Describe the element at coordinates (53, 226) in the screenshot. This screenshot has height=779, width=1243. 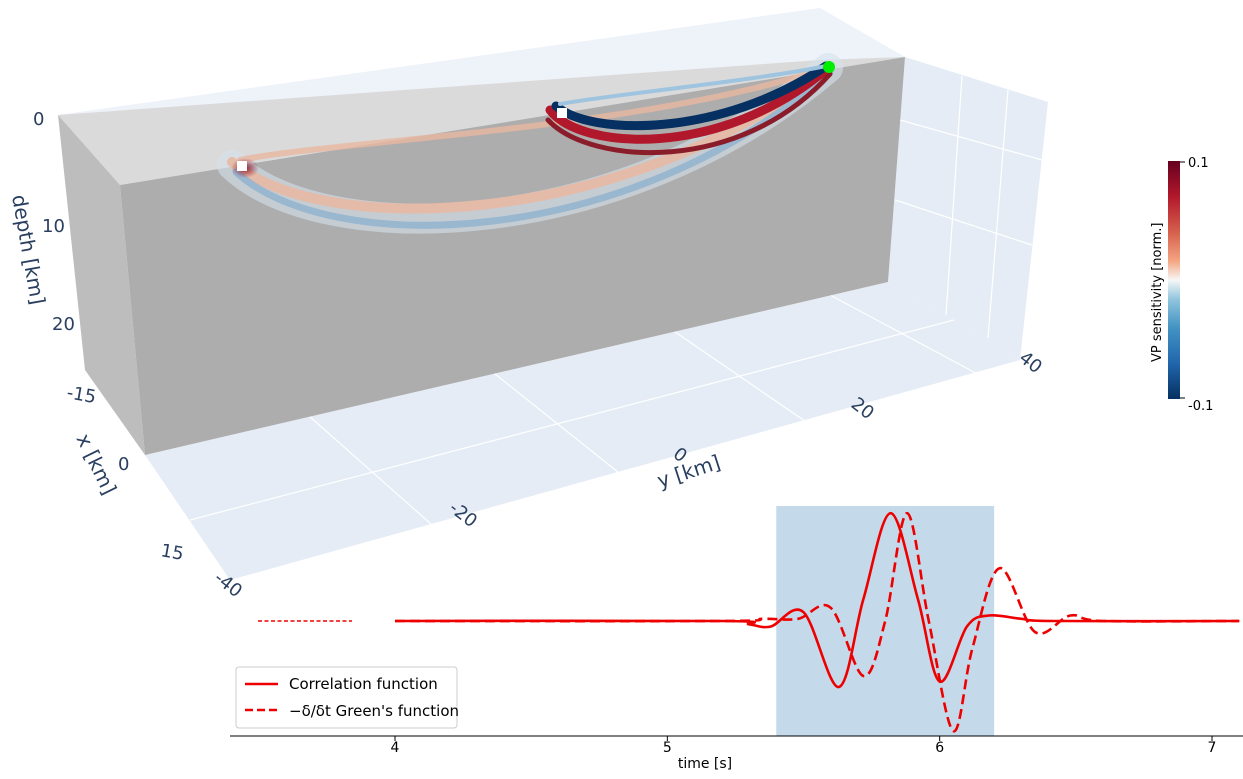
I see `depth-tick-1: 10` at that location.